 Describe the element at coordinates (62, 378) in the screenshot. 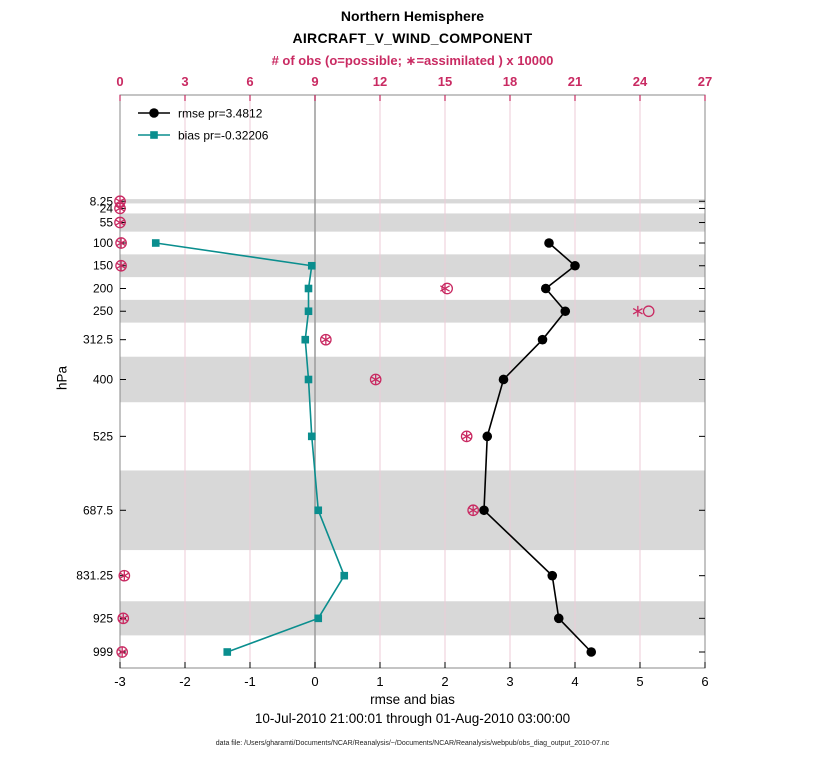

I see `y-axis-label: hPa` at that location.